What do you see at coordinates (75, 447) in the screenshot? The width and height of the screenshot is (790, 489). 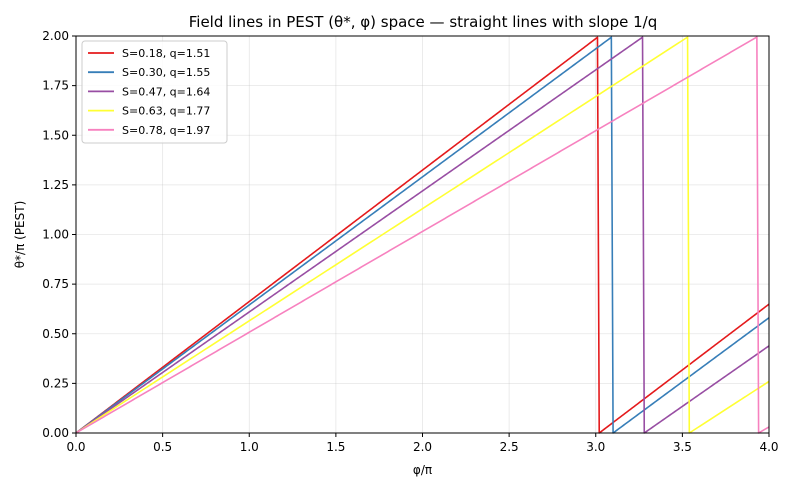 I see `x-tick-label: 0.0` at bounding box center [75, 447].